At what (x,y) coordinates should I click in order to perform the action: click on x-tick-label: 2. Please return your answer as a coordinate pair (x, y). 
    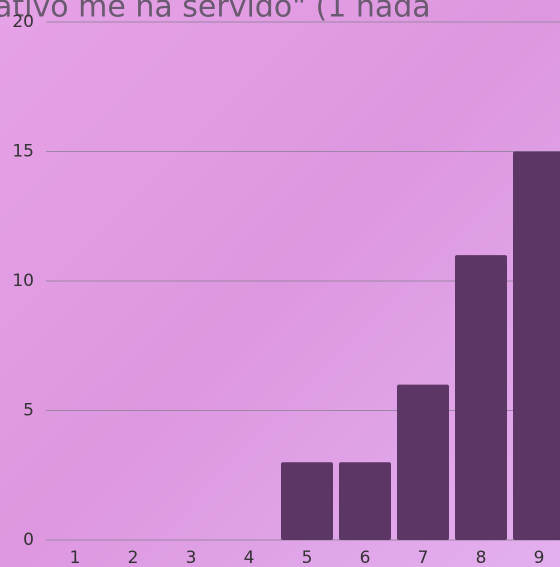
    Looking at the image, I should click on (133, 557).